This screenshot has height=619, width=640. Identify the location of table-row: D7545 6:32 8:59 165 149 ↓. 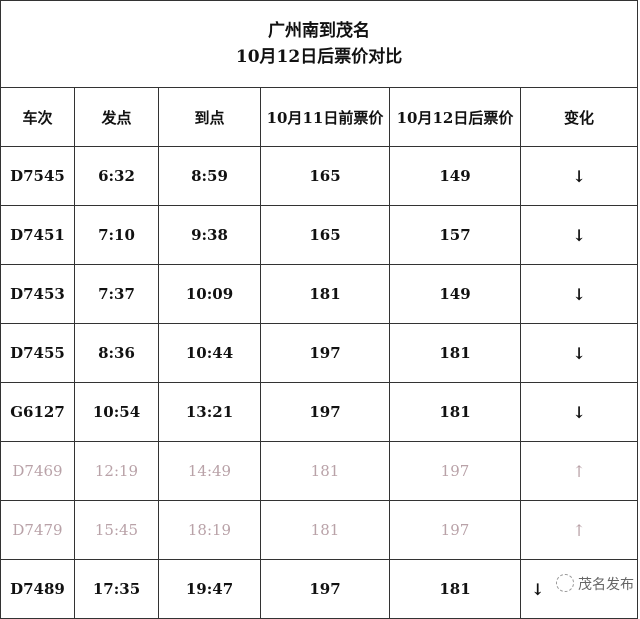
(319, 176).